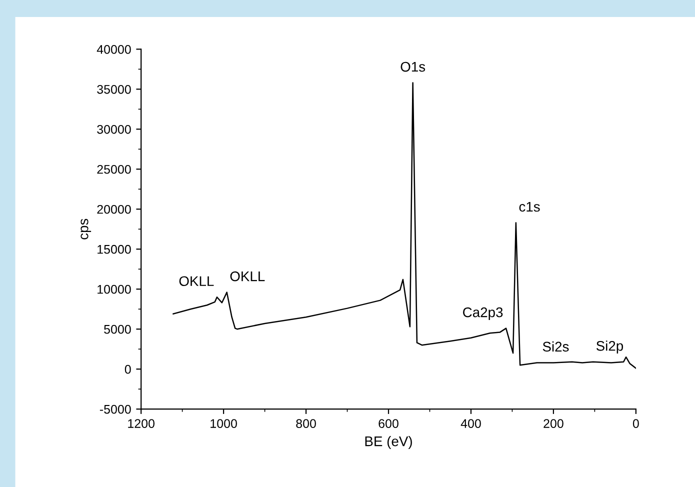  Describe the element at coordinates (635, 423) in the screenshot. I see `x-tick-label: 0` at that location.